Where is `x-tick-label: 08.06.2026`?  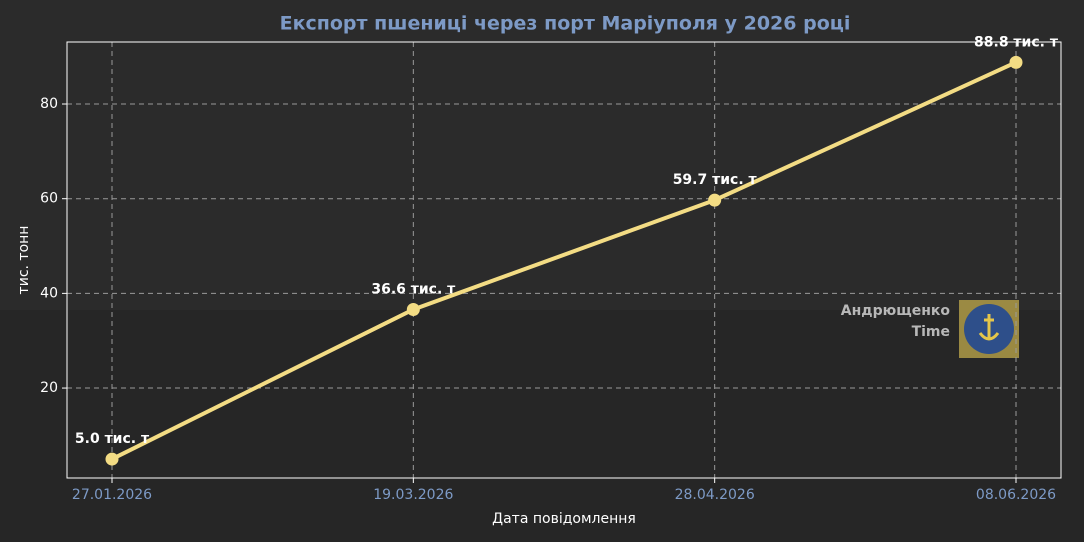
x-tick-label: 08.06.2026 is located at coordinates (1016, 495).